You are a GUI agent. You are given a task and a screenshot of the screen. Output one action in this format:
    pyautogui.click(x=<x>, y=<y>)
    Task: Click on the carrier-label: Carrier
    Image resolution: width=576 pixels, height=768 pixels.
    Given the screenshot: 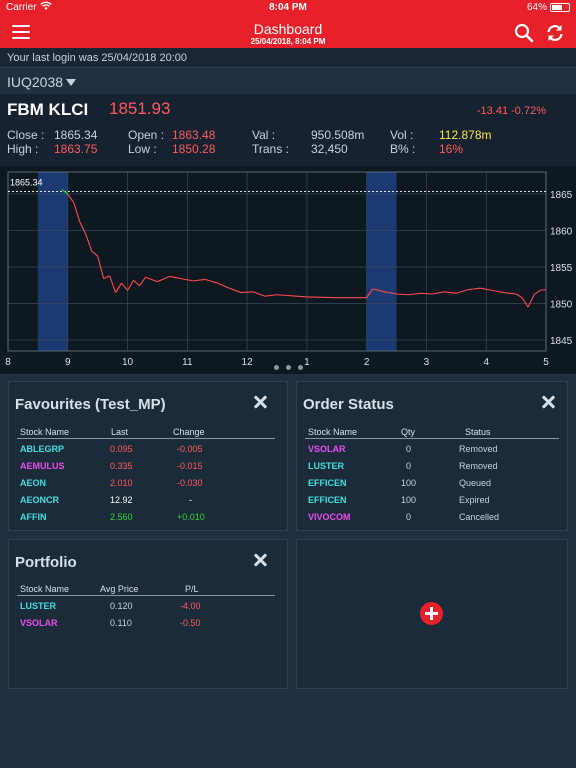 What is the action you would take?
    pyautogui.click(x=21, y=7)
    